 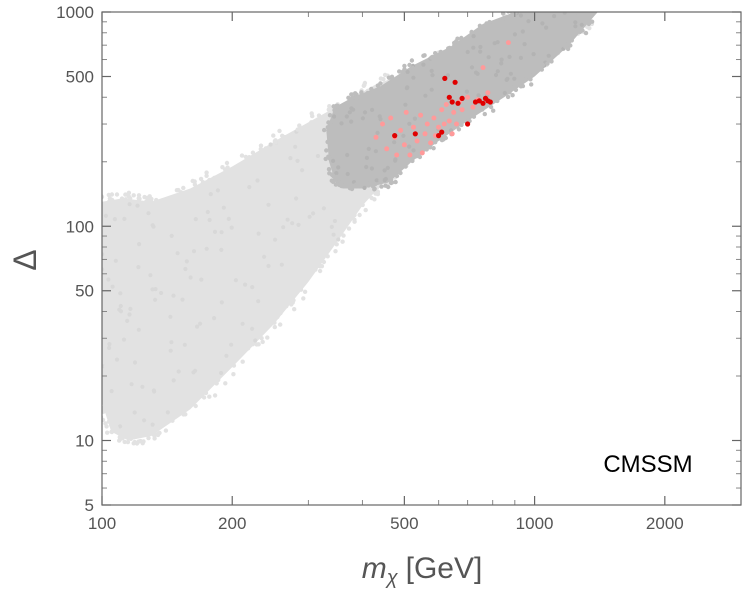 What do you see at coordinates (404, 523) in the screenshot?
I see `x-tick-label: 500` at bounding box center [404, 523].